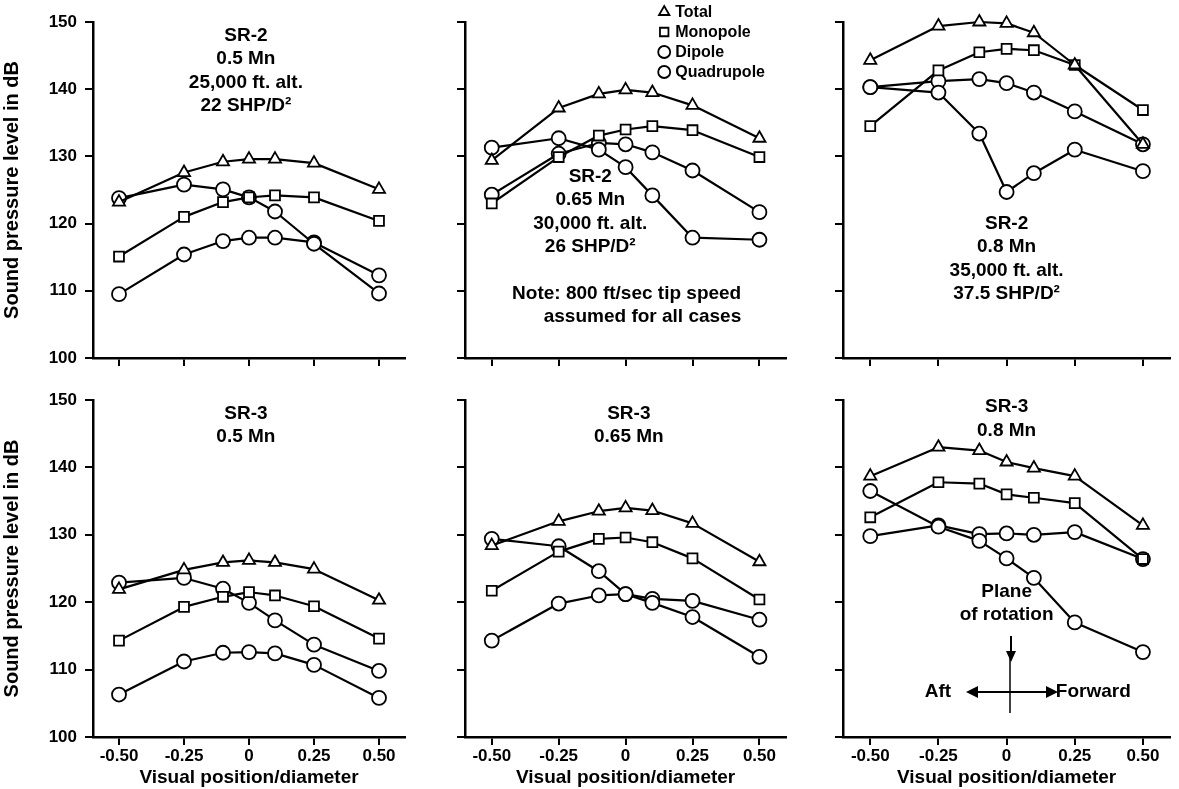  What do you see at coordinates (245, 81) in the screenshot?
I see `annotation: 25,000 ft. alt.` at bounding box center [245, 81].